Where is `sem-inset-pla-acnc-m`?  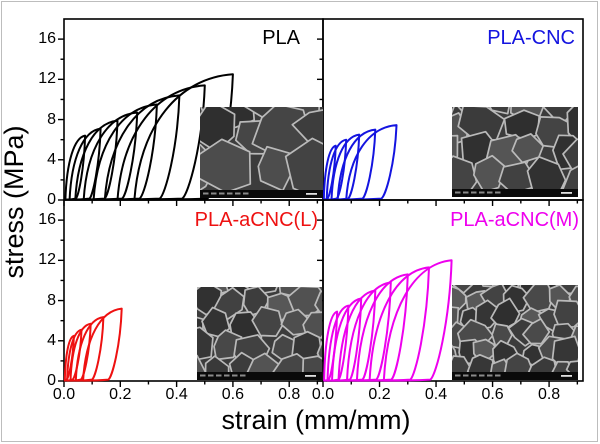 sem-inset-pla-acnc-m is located at coordinates (515, 332).